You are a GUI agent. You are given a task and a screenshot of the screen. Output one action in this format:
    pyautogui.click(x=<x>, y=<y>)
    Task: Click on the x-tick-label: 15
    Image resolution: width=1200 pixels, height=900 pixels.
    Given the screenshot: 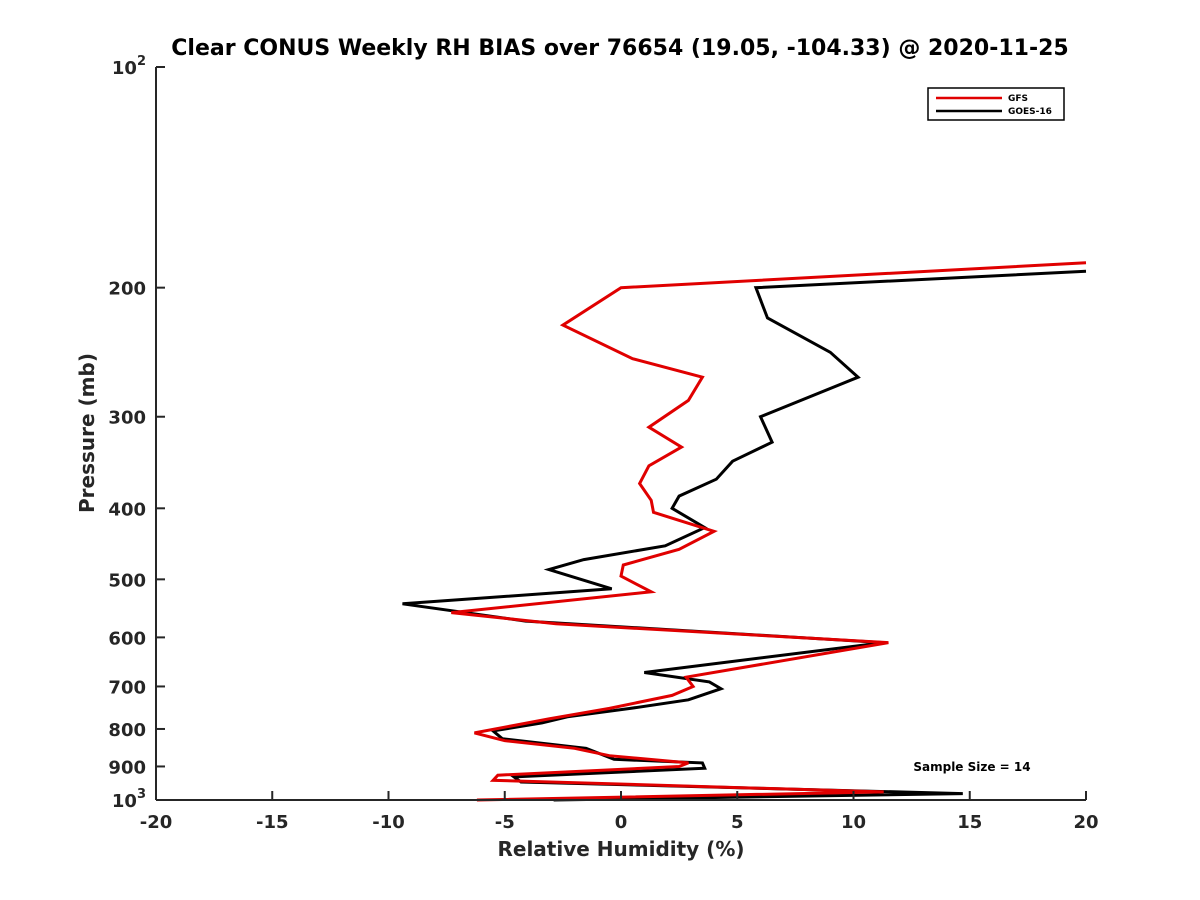 What is the action you would take?
    pyautogui.click(x=969, y=822)
    